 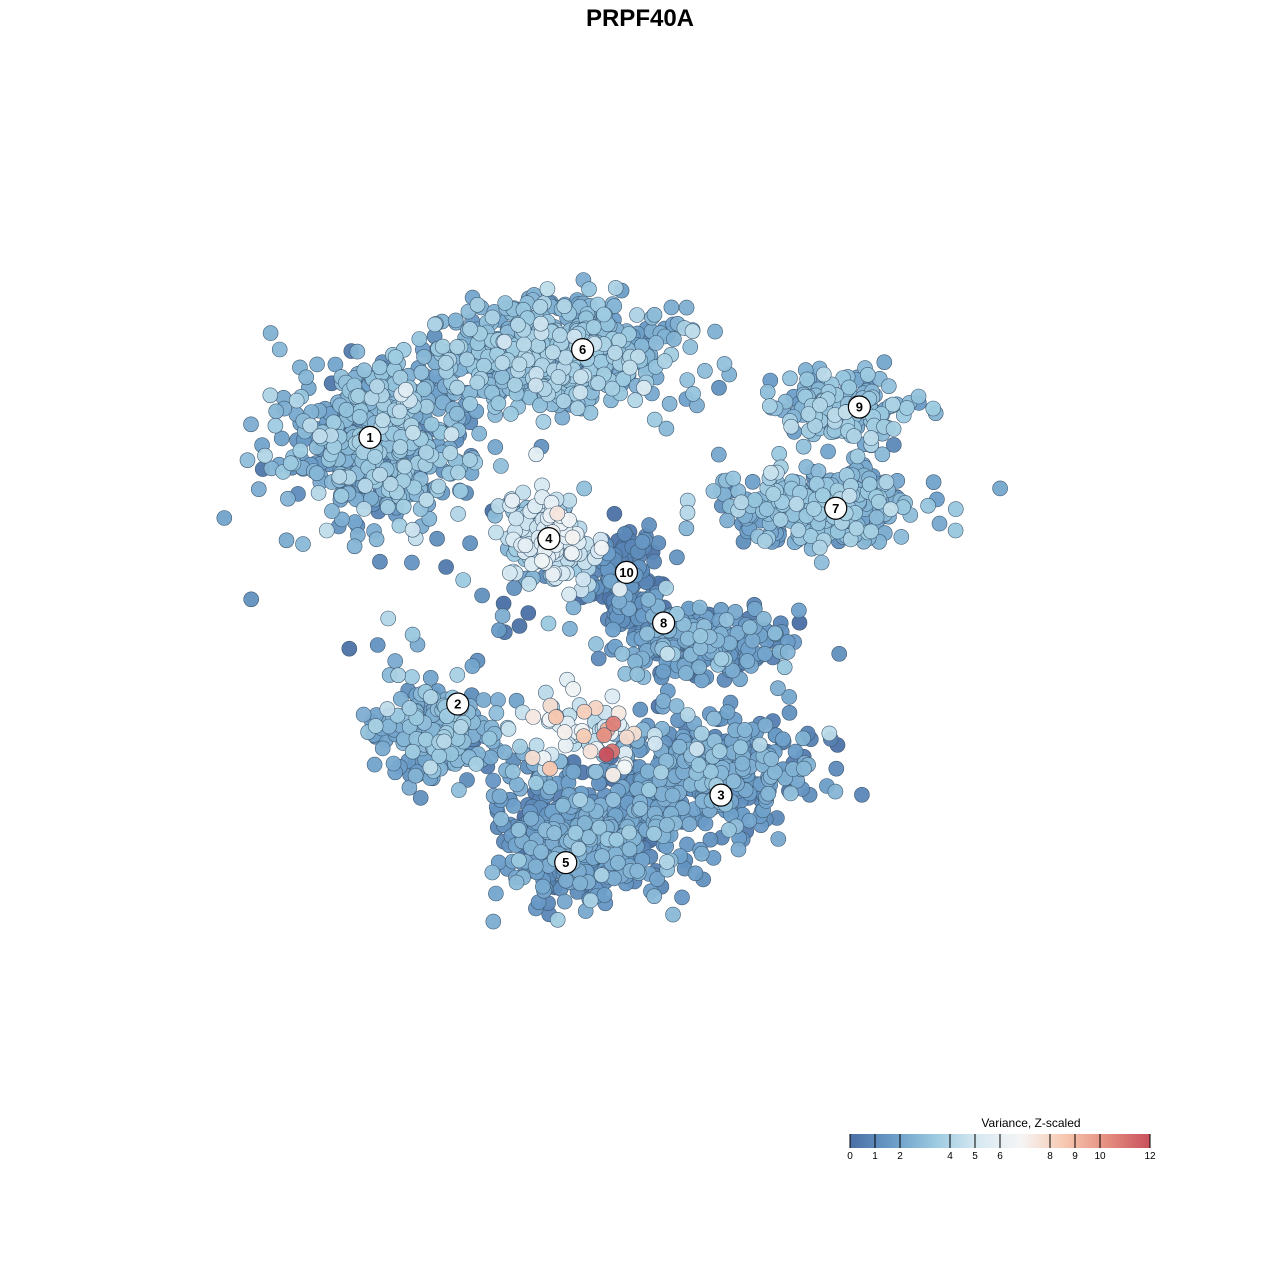 I want to click on cluster-label-7: 7, so click(x=836, y=508).